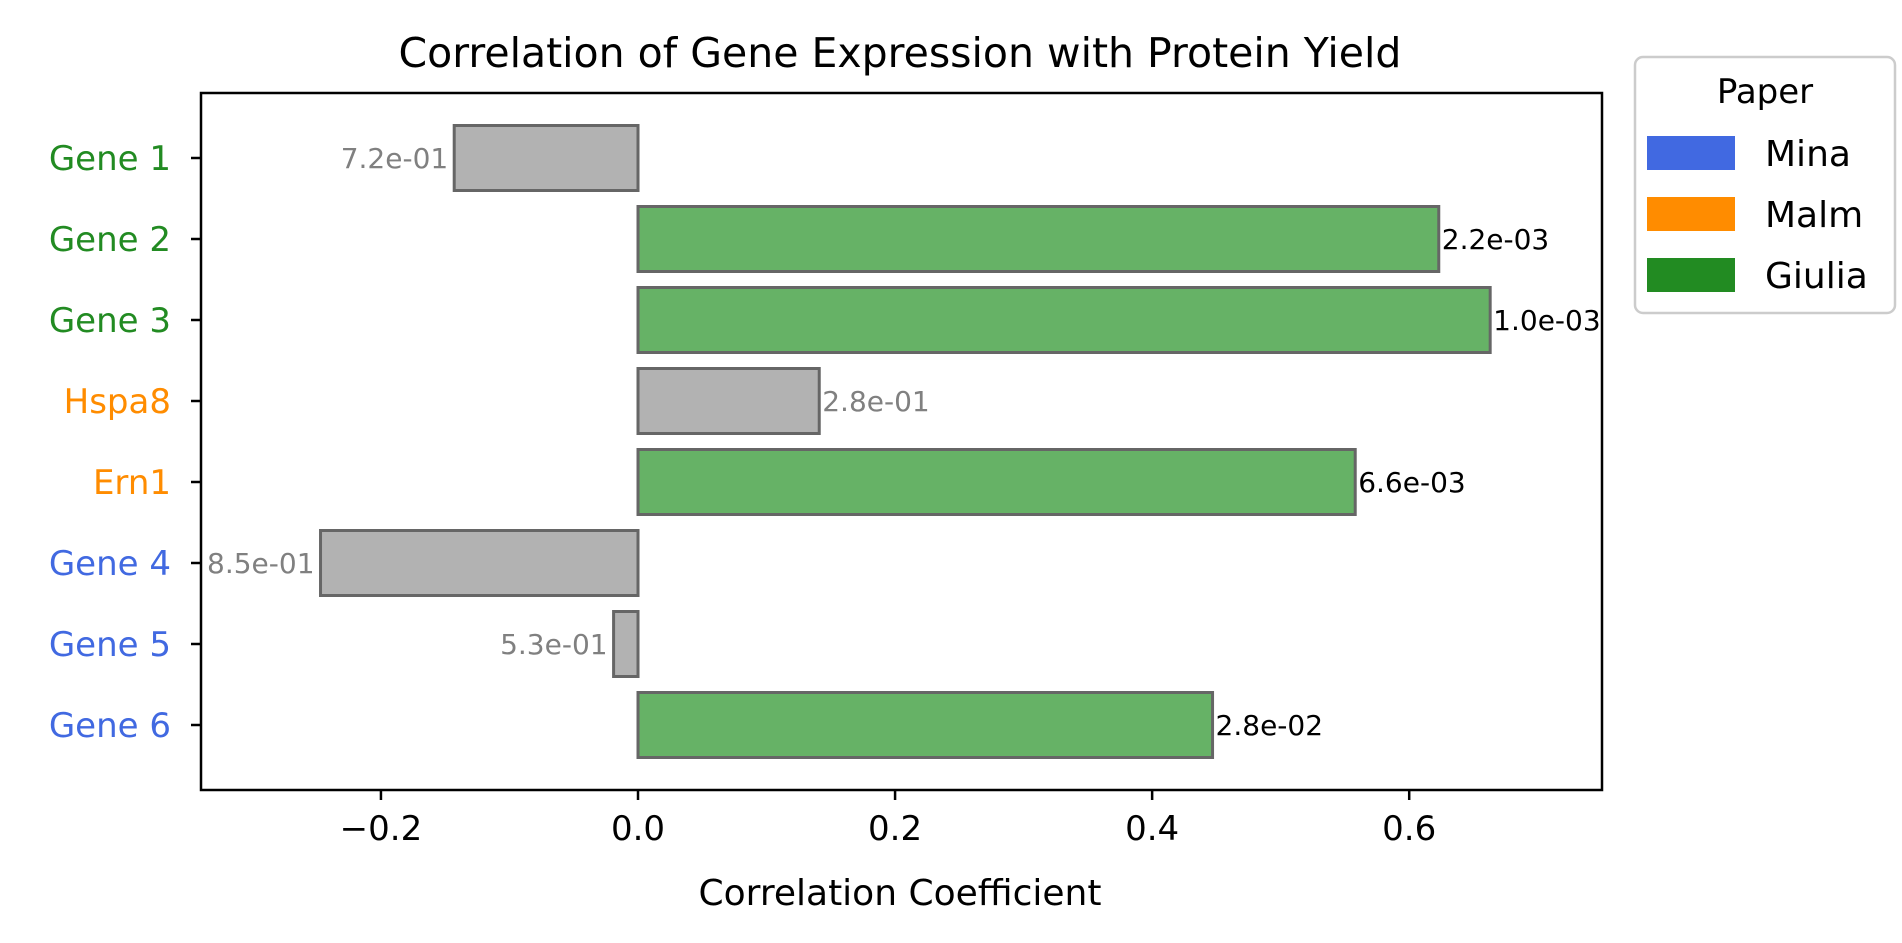  I want to click on y-tick-label: Ern1, so click(132, 483).